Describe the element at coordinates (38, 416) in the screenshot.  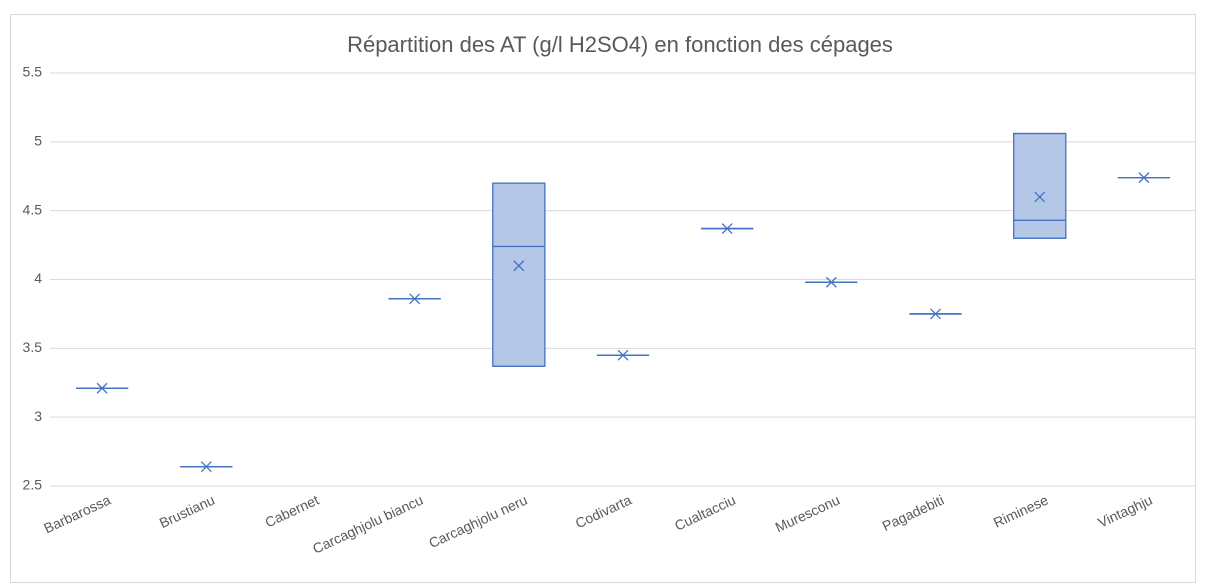
I see `y-tick-label: 3` at that location.